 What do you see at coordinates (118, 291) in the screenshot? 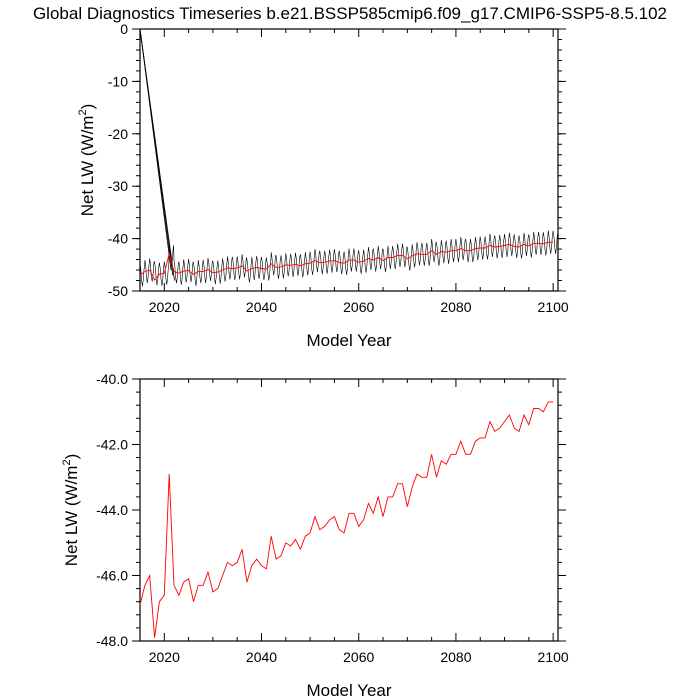
I see `panel-top-ytick-label: -50` at bounding box center [118, 291].